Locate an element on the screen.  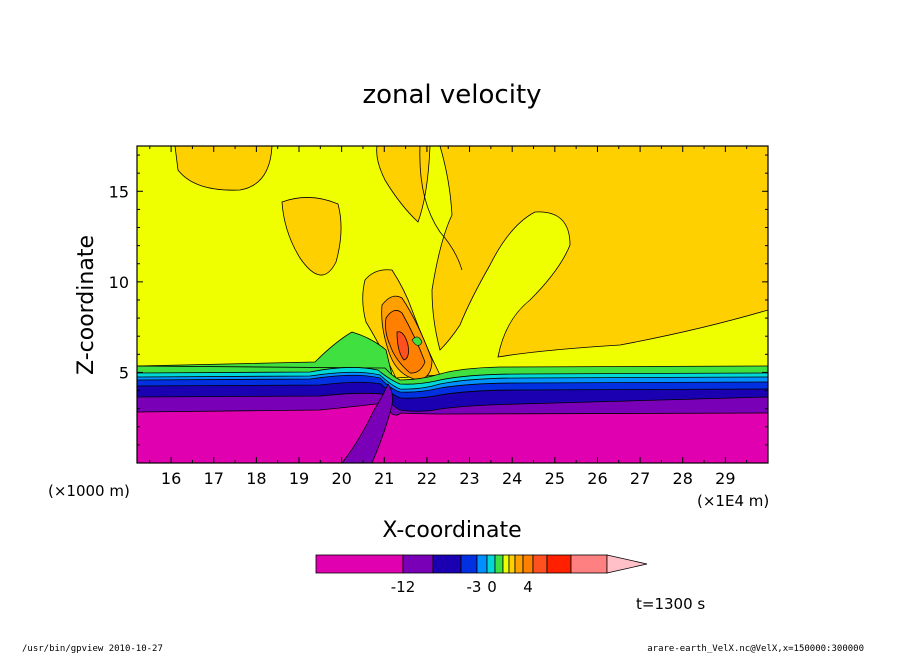
x-tick-label: 16 is located at coordinates (171, 478).